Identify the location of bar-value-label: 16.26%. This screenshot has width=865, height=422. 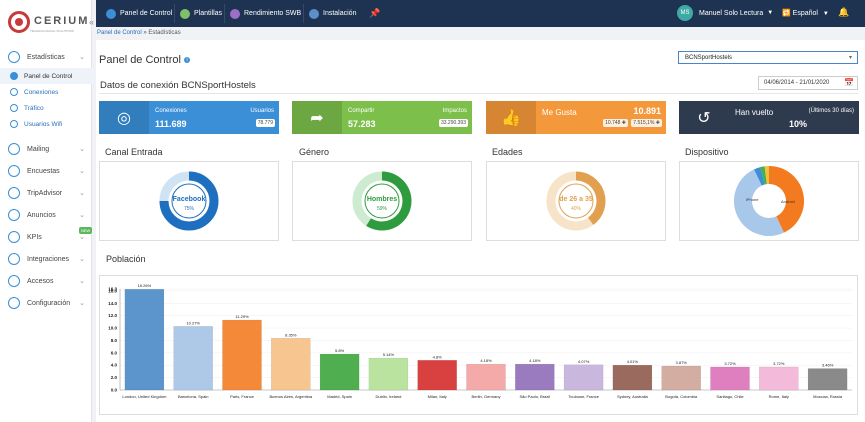
(145, 285).